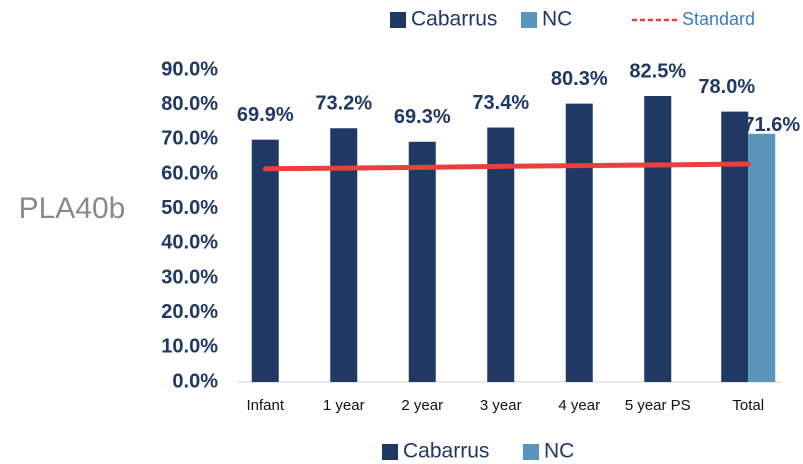 The height and width of the screenshot is (464, 803). Describe the element at coordinates (195, 381) in the screenshot. I see `y-tick-label: 0.0%` at that location.